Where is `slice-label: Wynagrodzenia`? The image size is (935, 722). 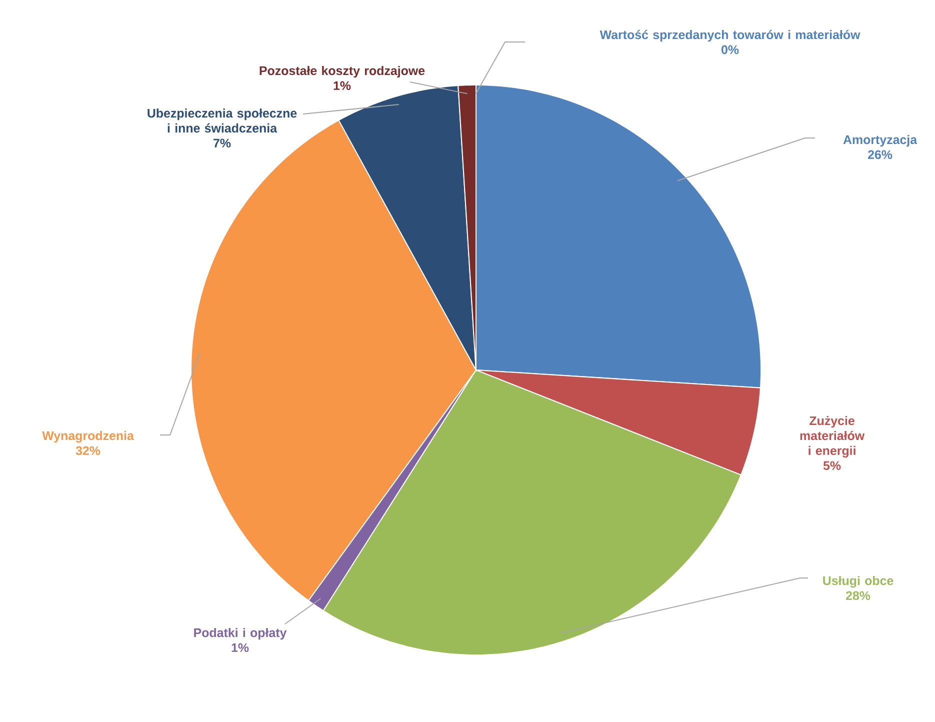 slice-label: Wynagrodzenia is located at coordinates (88, 436).